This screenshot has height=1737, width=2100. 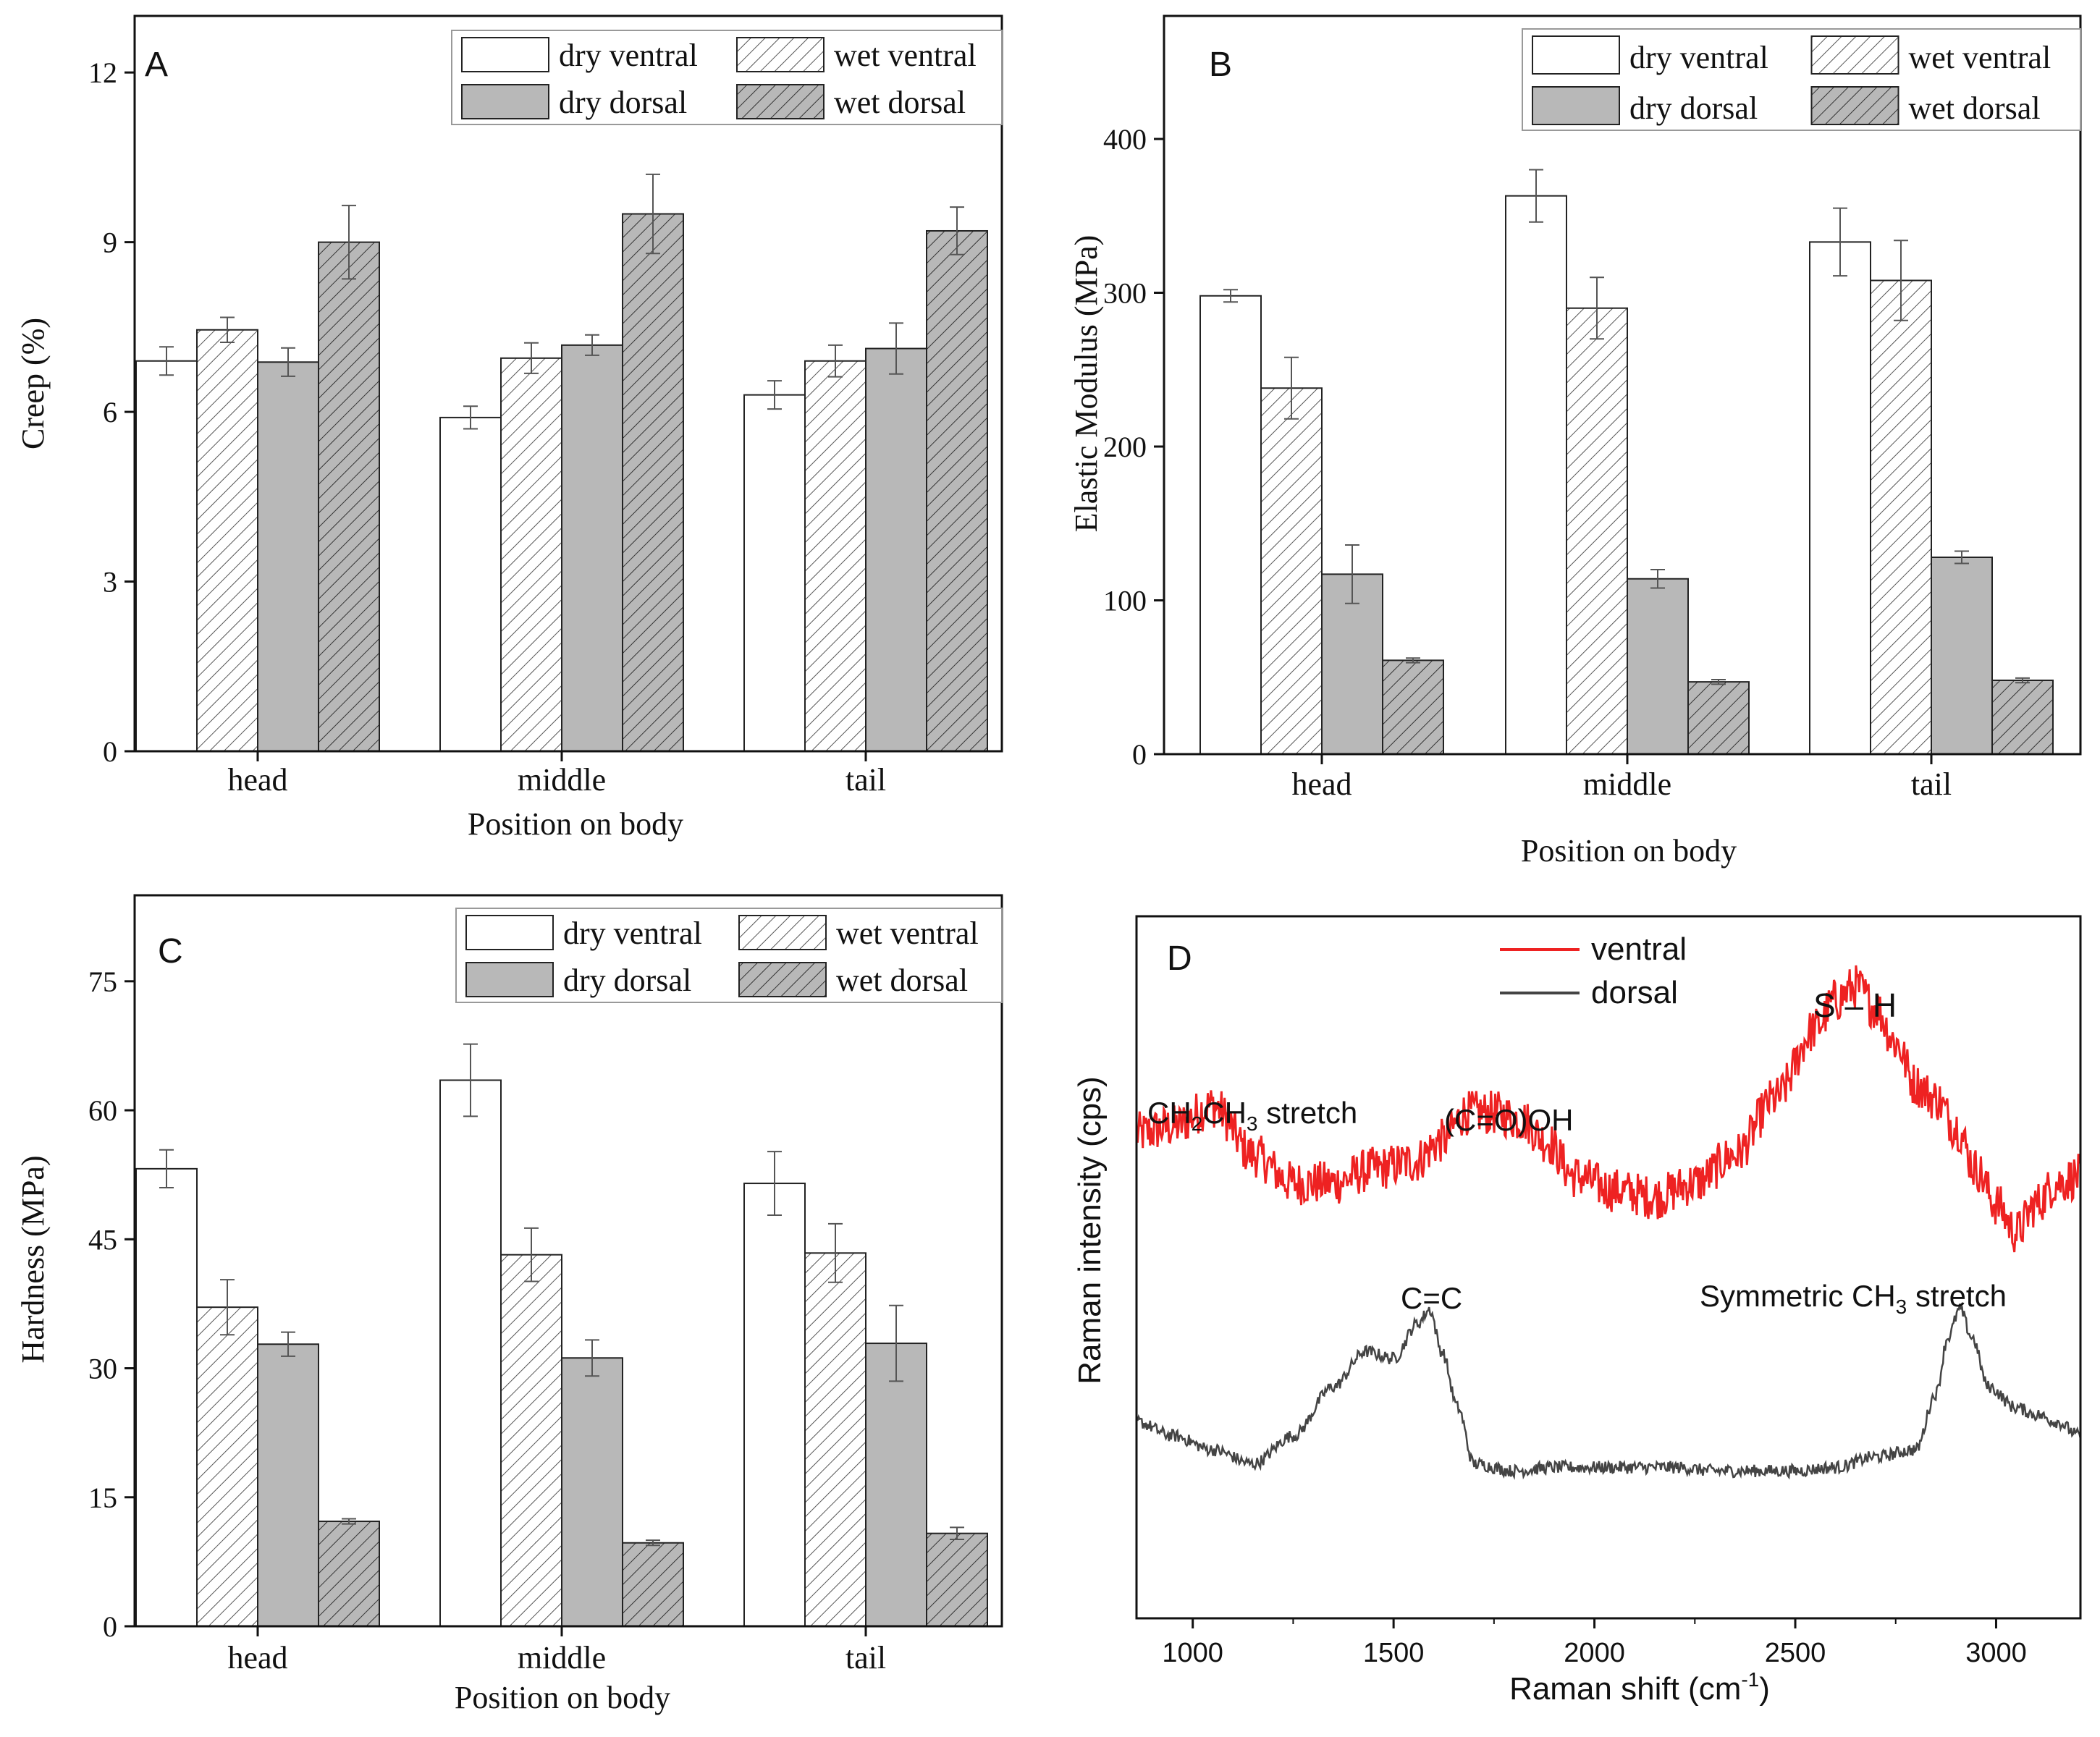 I want to click on panel-a-ylabel: Creep (%), so click(x=33, y=383).